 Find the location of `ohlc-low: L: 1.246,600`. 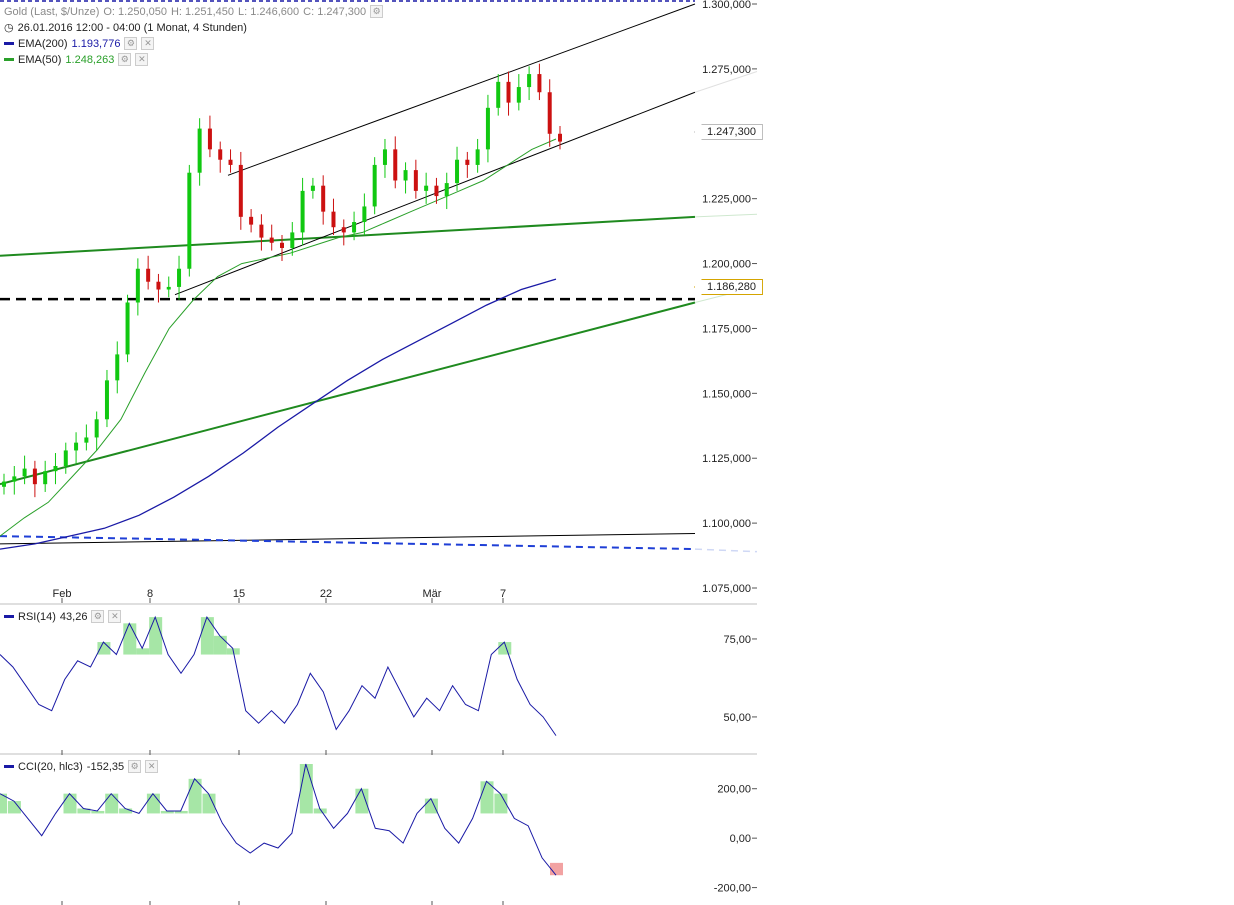

ohlc-low: L: 1.246,600 is located at coordinates (268, 11).